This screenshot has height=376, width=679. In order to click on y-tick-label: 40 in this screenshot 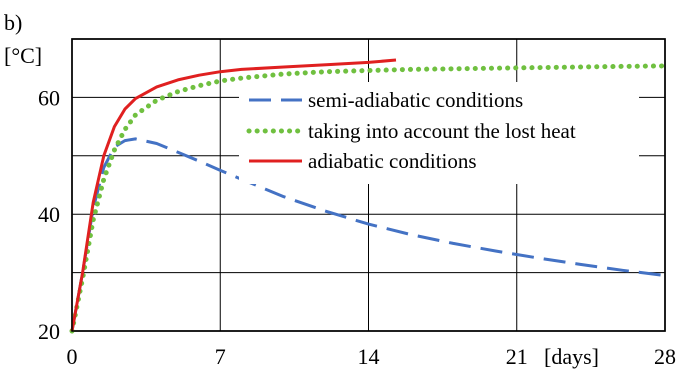, I will do `click(49, 214)`.